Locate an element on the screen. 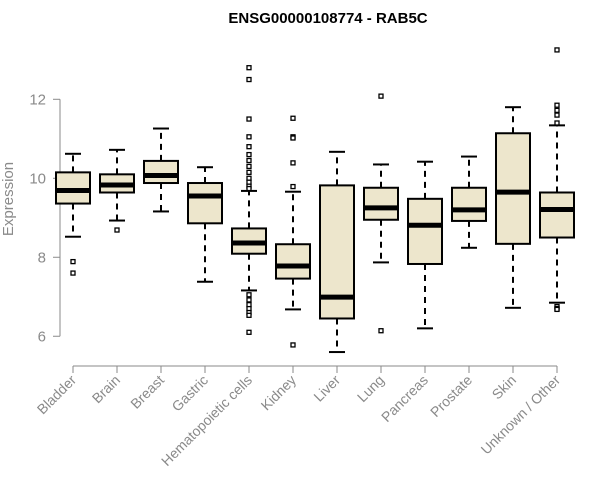 This screenshot has height=500, width=600. chart-title: ENSG00000108774 - RAB5C is located at coordinates (327, 18).